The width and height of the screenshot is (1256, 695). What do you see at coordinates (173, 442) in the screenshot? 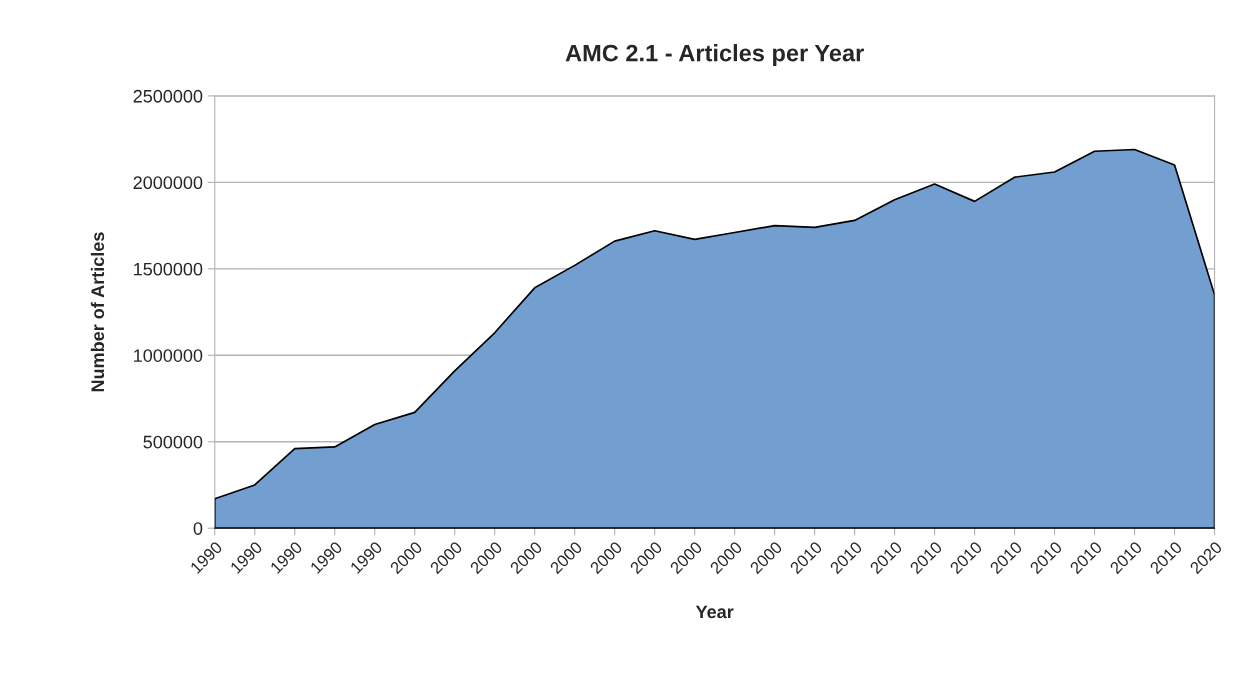
I see `y-tick-label: 500000` at bounding box center [173, 442].